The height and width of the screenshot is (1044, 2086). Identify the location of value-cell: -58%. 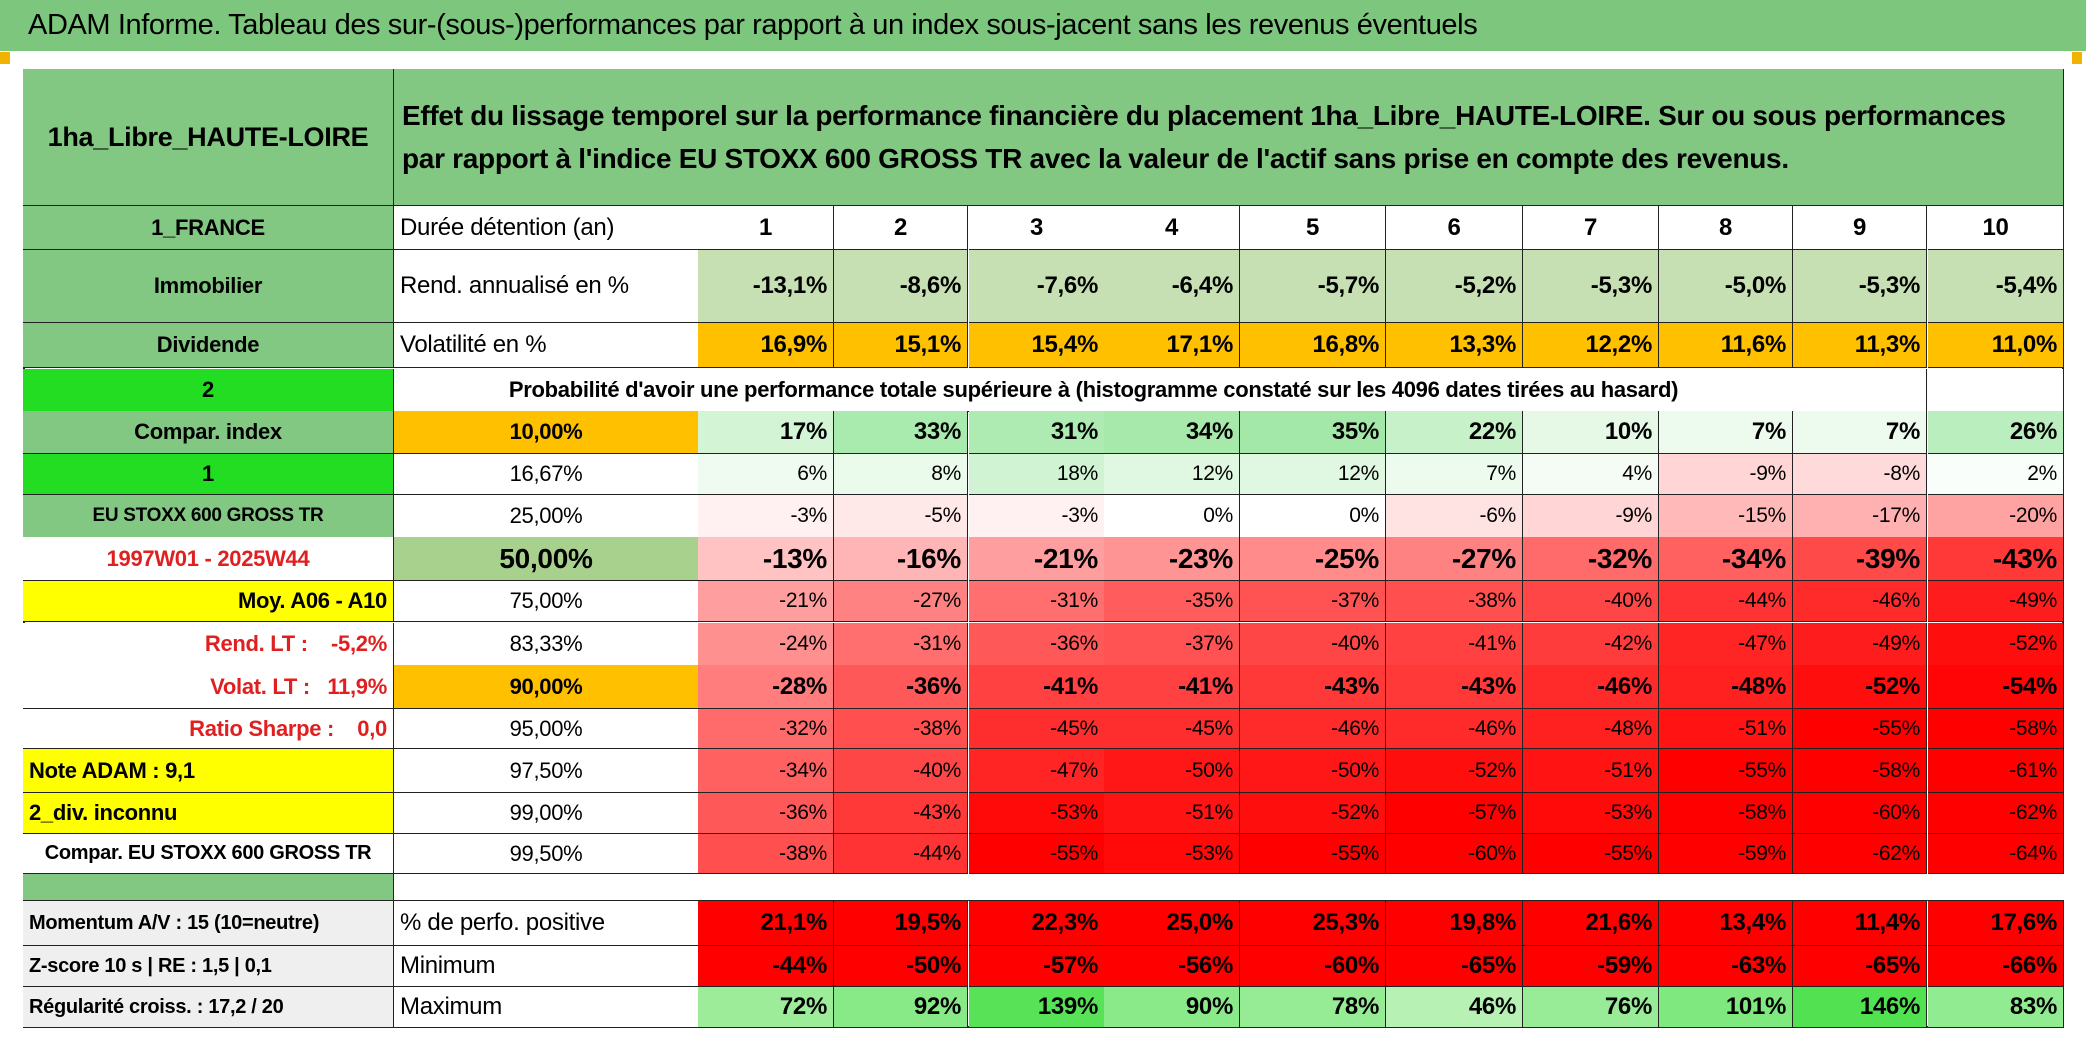
(1860, 771).